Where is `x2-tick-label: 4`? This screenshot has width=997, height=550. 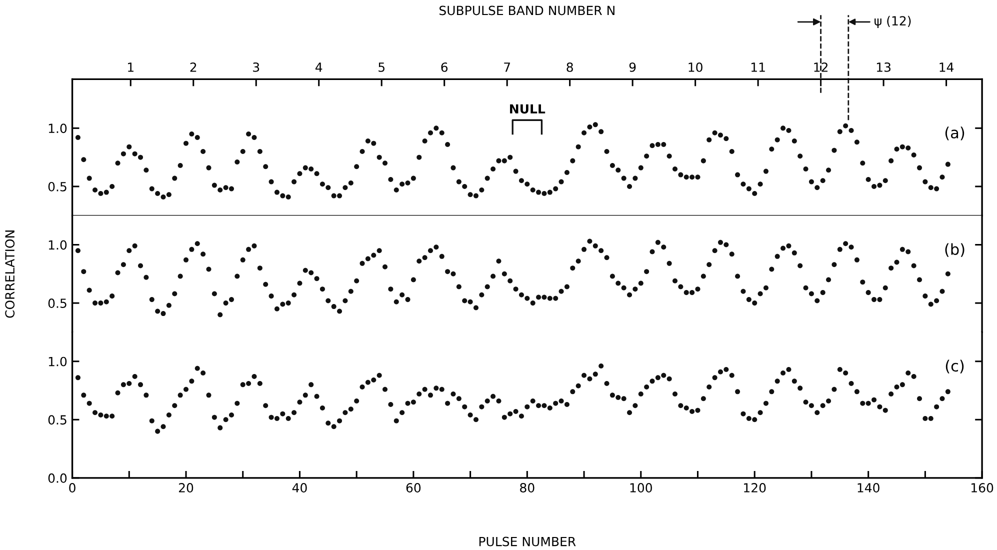 x2-tick-label: 4 is located at coordinates (318, 67).